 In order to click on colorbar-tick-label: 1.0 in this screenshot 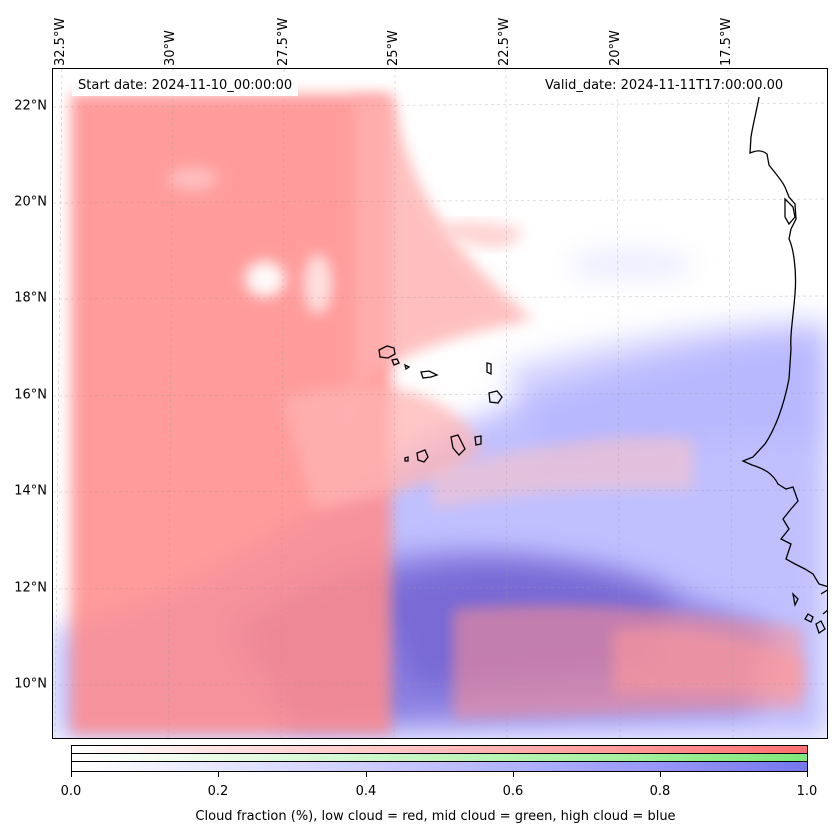, I will do `click(807, 791)`.